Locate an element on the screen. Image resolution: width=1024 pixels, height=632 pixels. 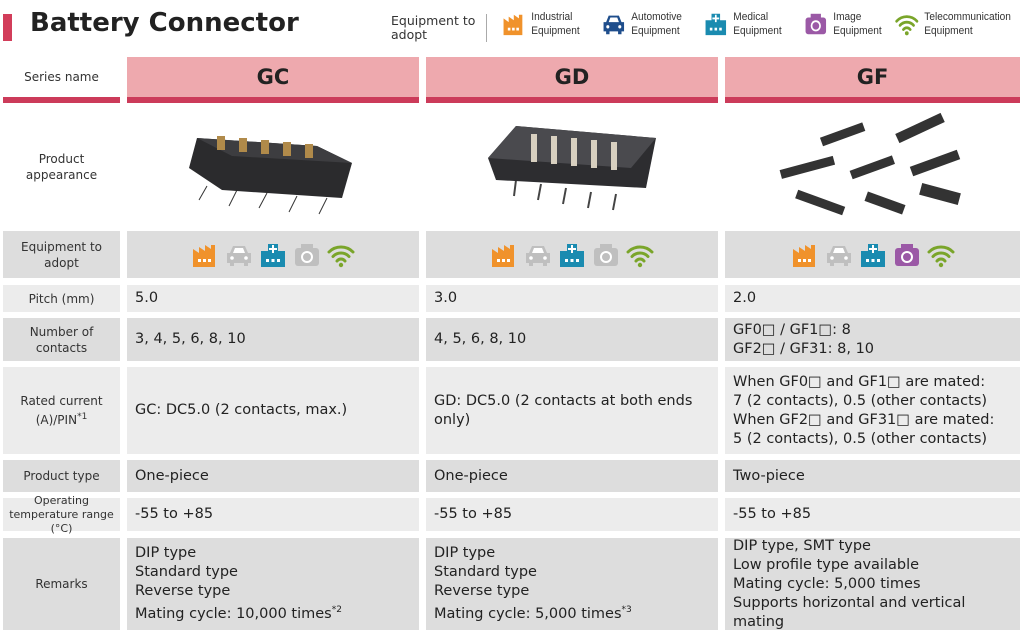
row-label-pitch: Pitch (mm) is located at coordinates (61, 298).